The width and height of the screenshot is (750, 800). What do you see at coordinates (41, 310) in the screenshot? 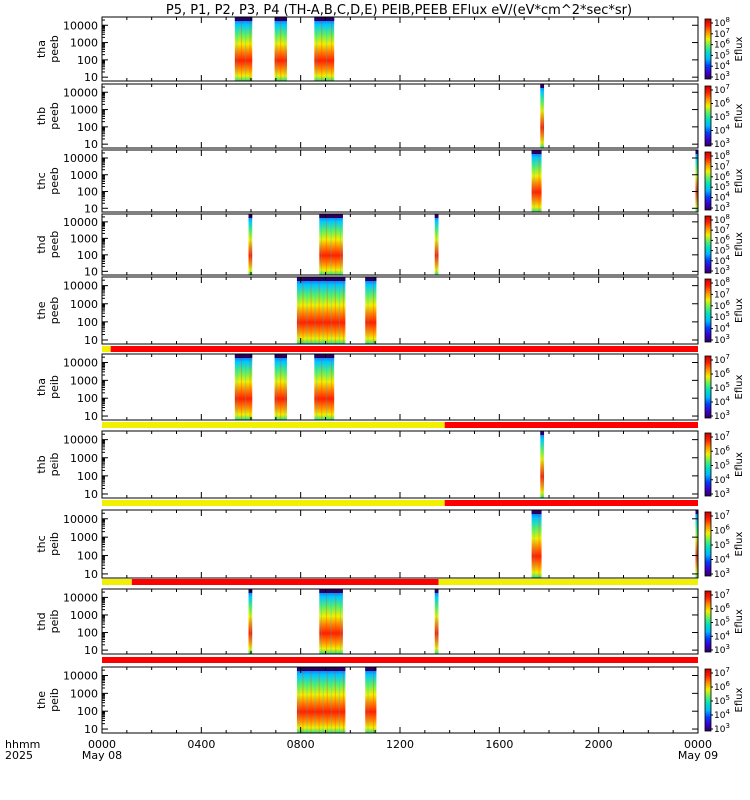
I see `panel-label-probe: the` at bounding box center [41, 310].